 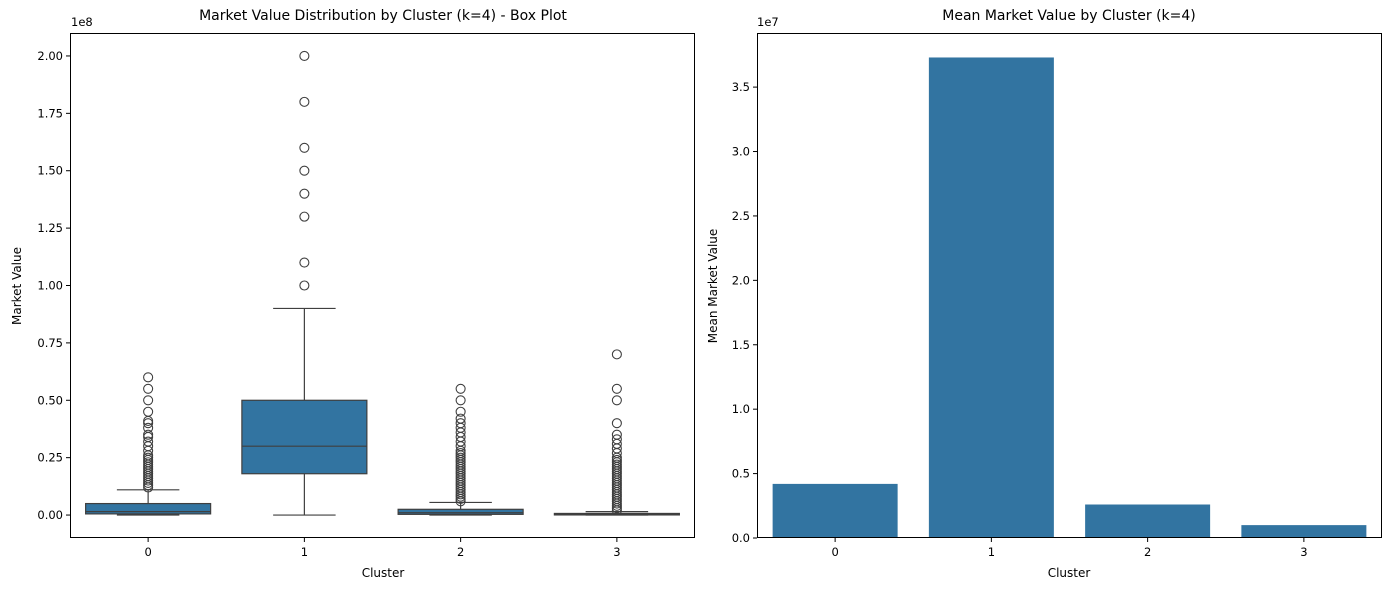 I want to click on y-axis-label: Market Value, so click(x=17, y=286).